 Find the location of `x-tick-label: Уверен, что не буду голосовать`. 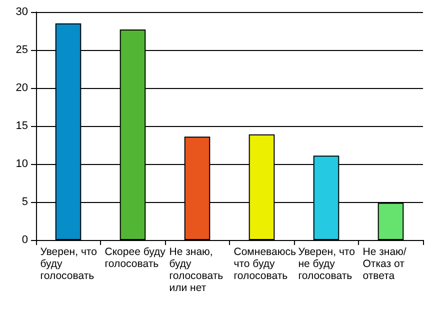

x-tick-label: Уверен, что не буду голосовать is located at coordinates (327, 264).